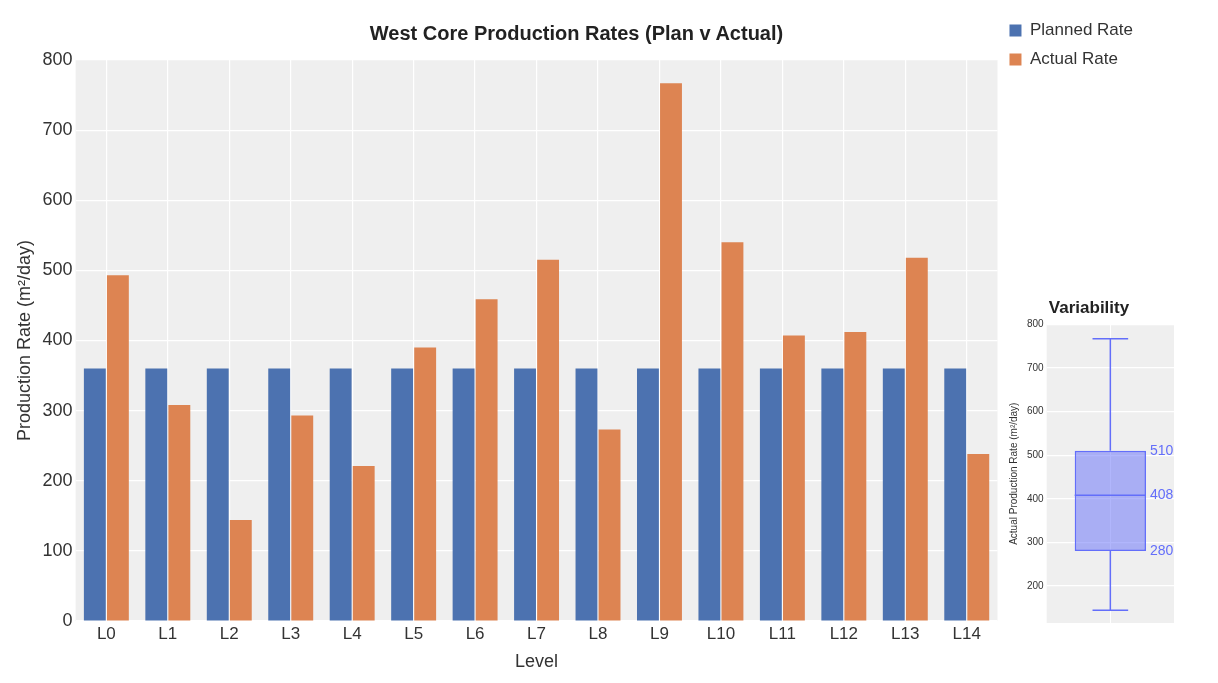  What do you see at coordinates (905, 633) in the screenshot?
I see `x-tick-label: L13` at bounding box center [905, 633].